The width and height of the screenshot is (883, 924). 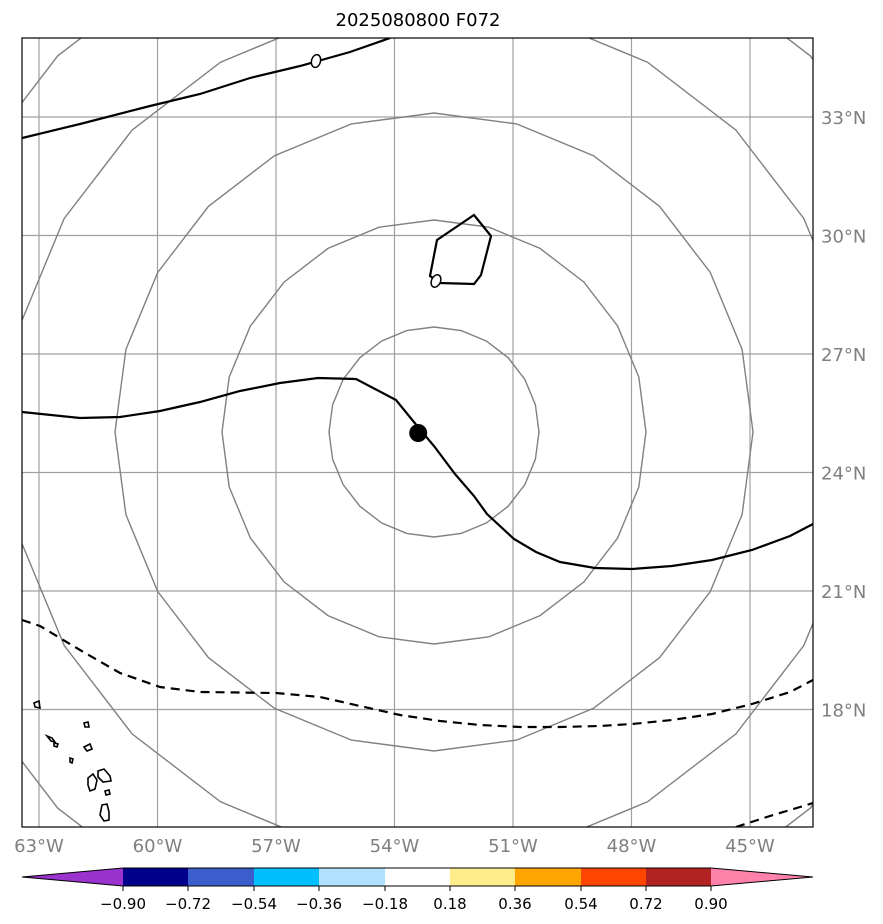 I want to click on range-ring, so click(x=434, y=432).